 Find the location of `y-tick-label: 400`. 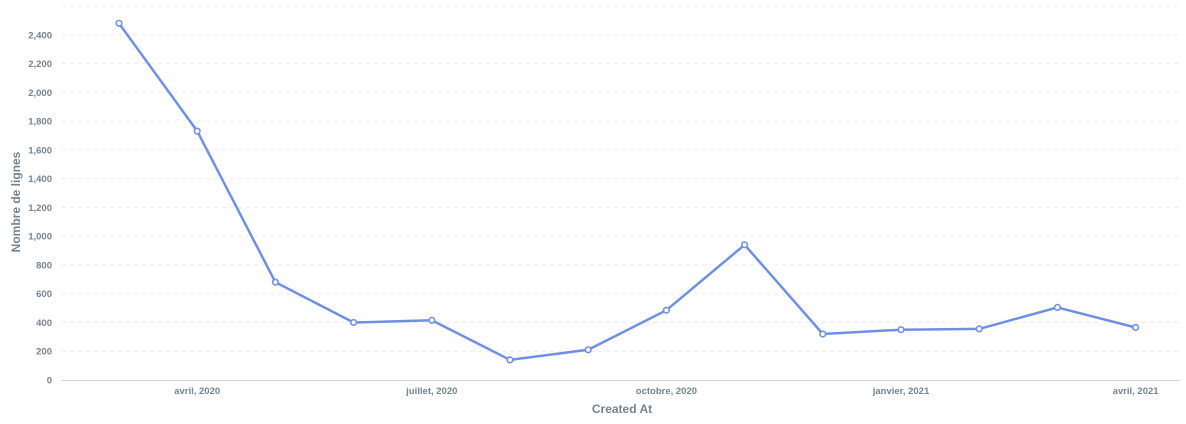

y-tick-label: 400 is located at coordinates (44, 323).